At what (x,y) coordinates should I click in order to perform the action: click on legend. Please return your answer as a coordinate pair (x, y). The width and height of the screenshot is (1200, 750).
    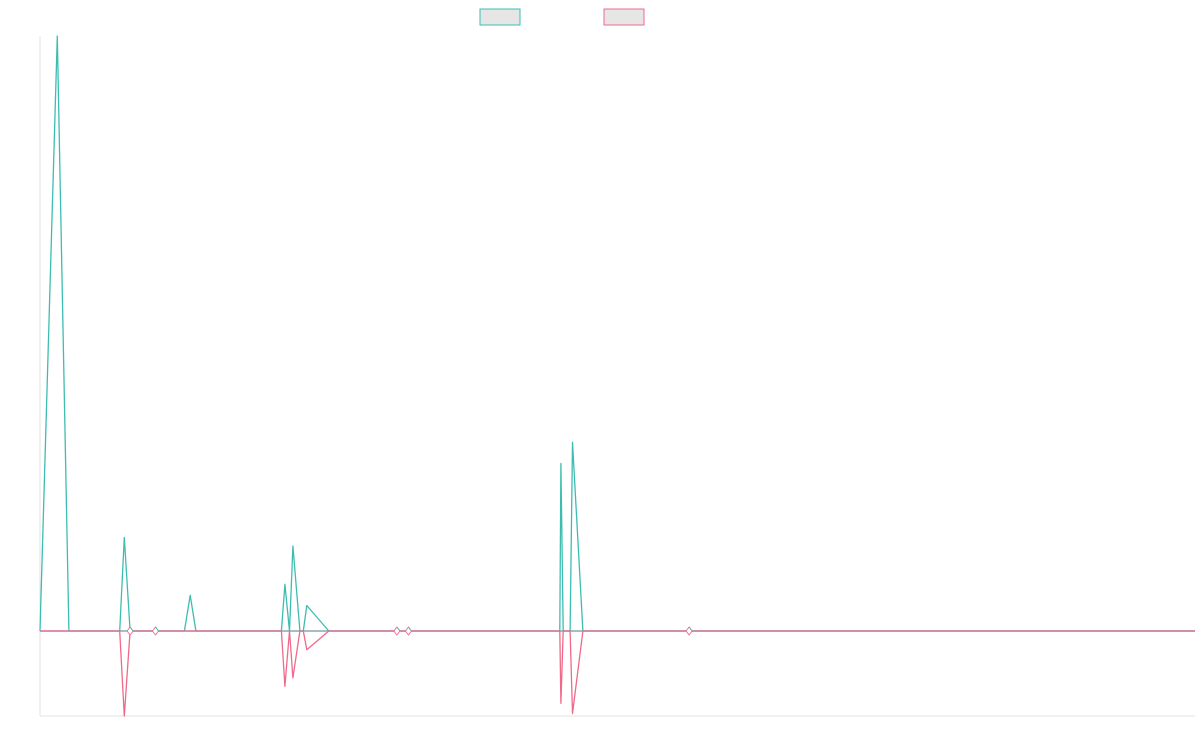
    Looking at the image, I should click on (562, 17).